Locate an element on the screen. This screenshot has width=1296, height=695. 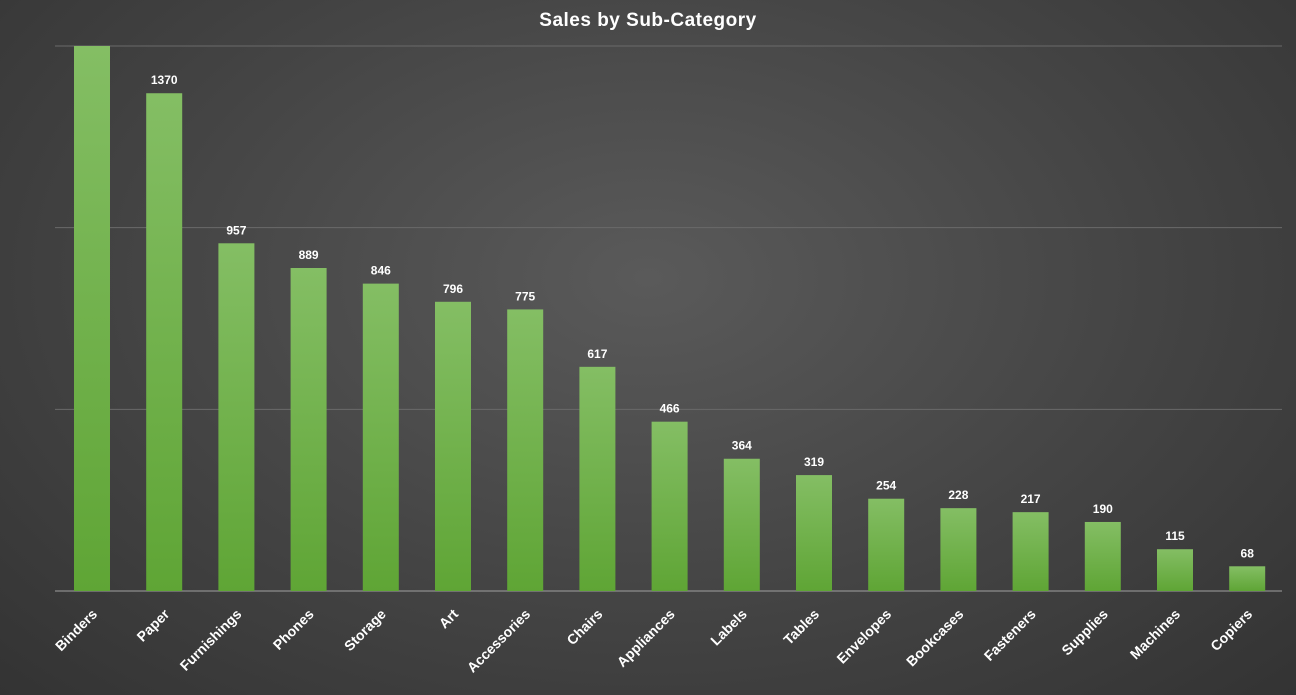
x-tick-label: Labels is located at coordinates (728, 627).